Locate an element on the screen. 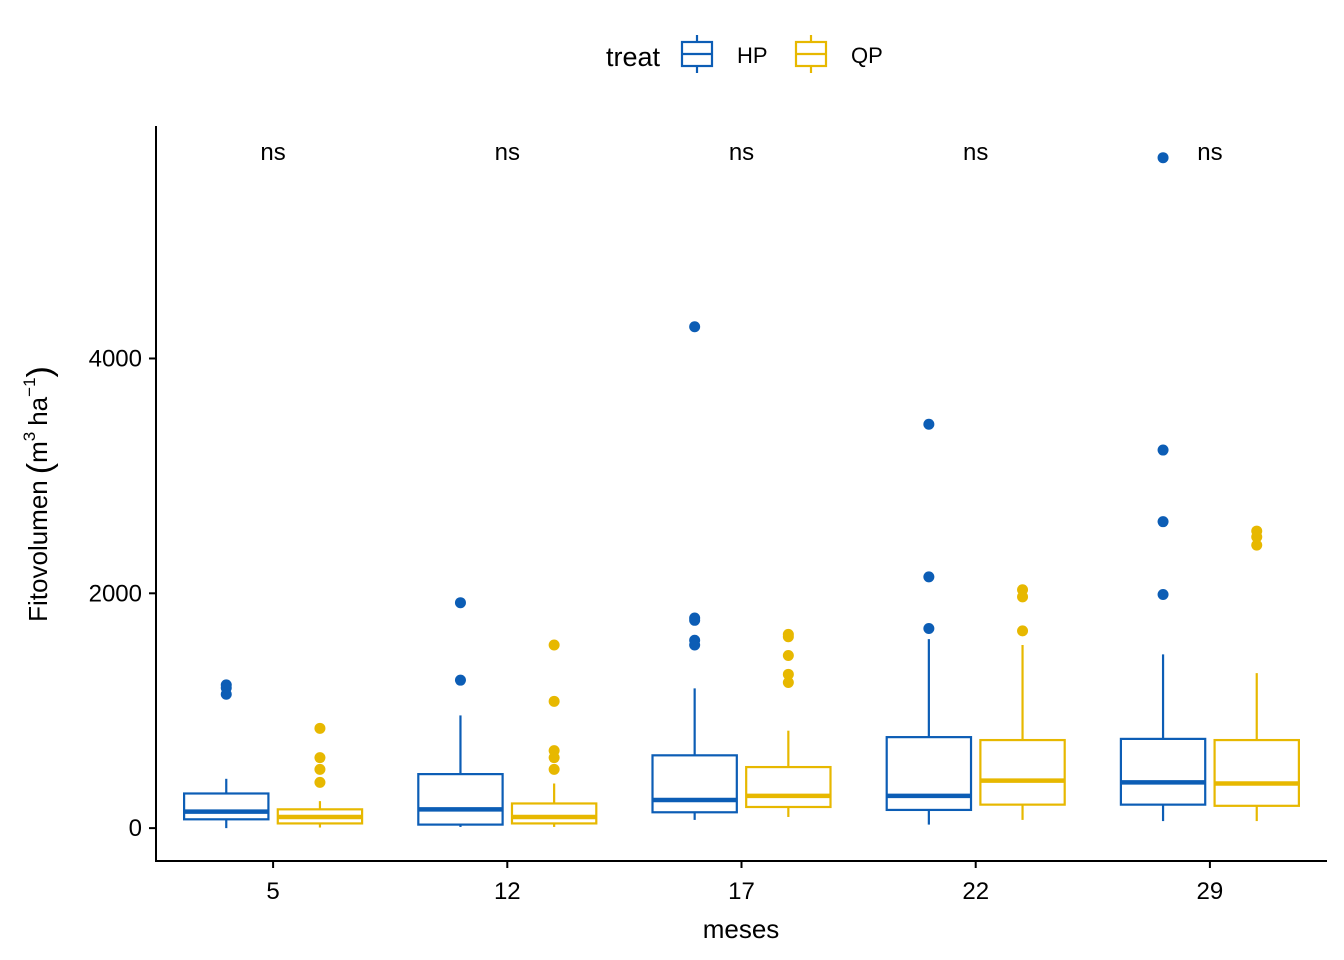 The image size is (1344, 960). y-axis-title: Fitovolumen (m3 ha−1) is located at coordinates (39, 494).